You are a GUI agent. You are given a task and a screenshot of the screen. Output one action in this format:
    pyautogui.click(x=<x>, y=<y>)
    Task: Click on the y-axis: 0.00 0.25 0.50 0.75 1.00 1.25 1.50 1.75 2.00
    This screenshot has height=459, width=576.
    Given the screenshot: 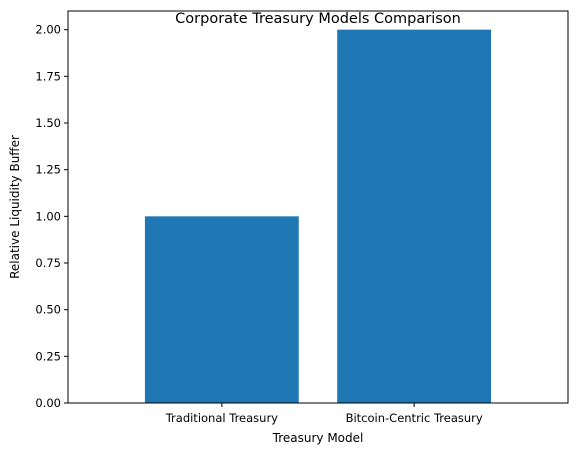 What is the action you would take?
    pyautogui.click(x=51, y=216)
    